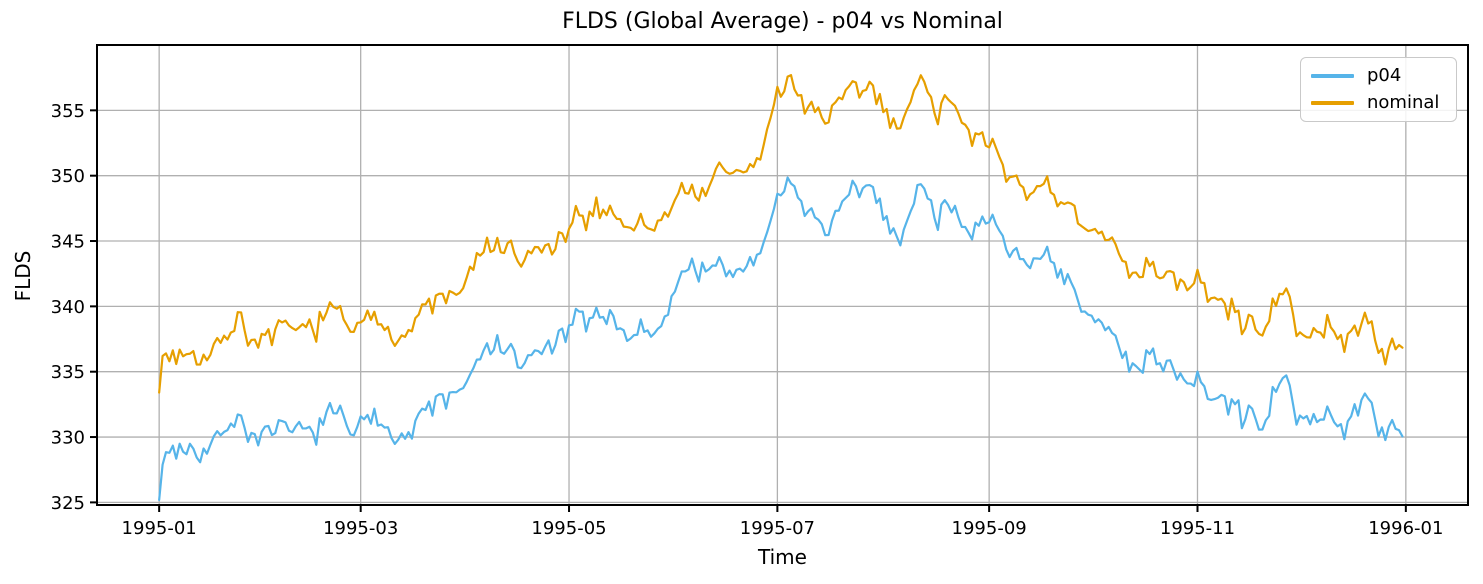 This screenshot has height=584, width=1483. What do you see at coordinates (1403, 102) in the screenshot?
I see `legend-label-nominal: nominal` at bounding box center [1403, 102].